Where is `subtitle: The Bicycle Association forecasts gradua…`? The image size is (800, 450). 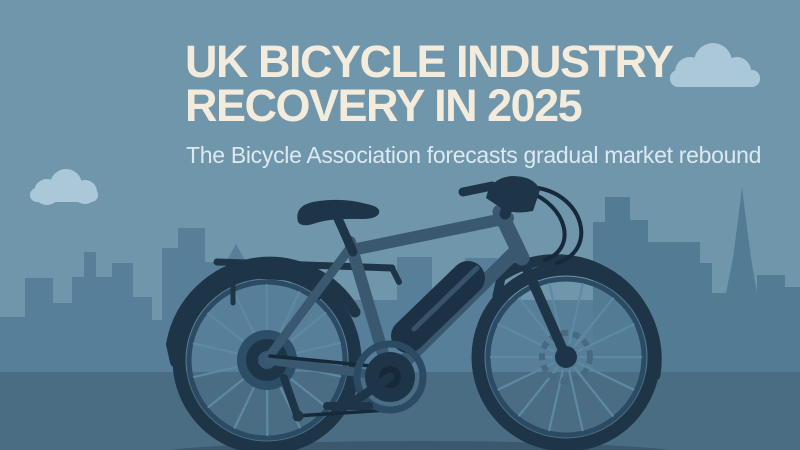 subtitle: The Bicycle Association forecasts gradua… is located at coordinates (474, 155).